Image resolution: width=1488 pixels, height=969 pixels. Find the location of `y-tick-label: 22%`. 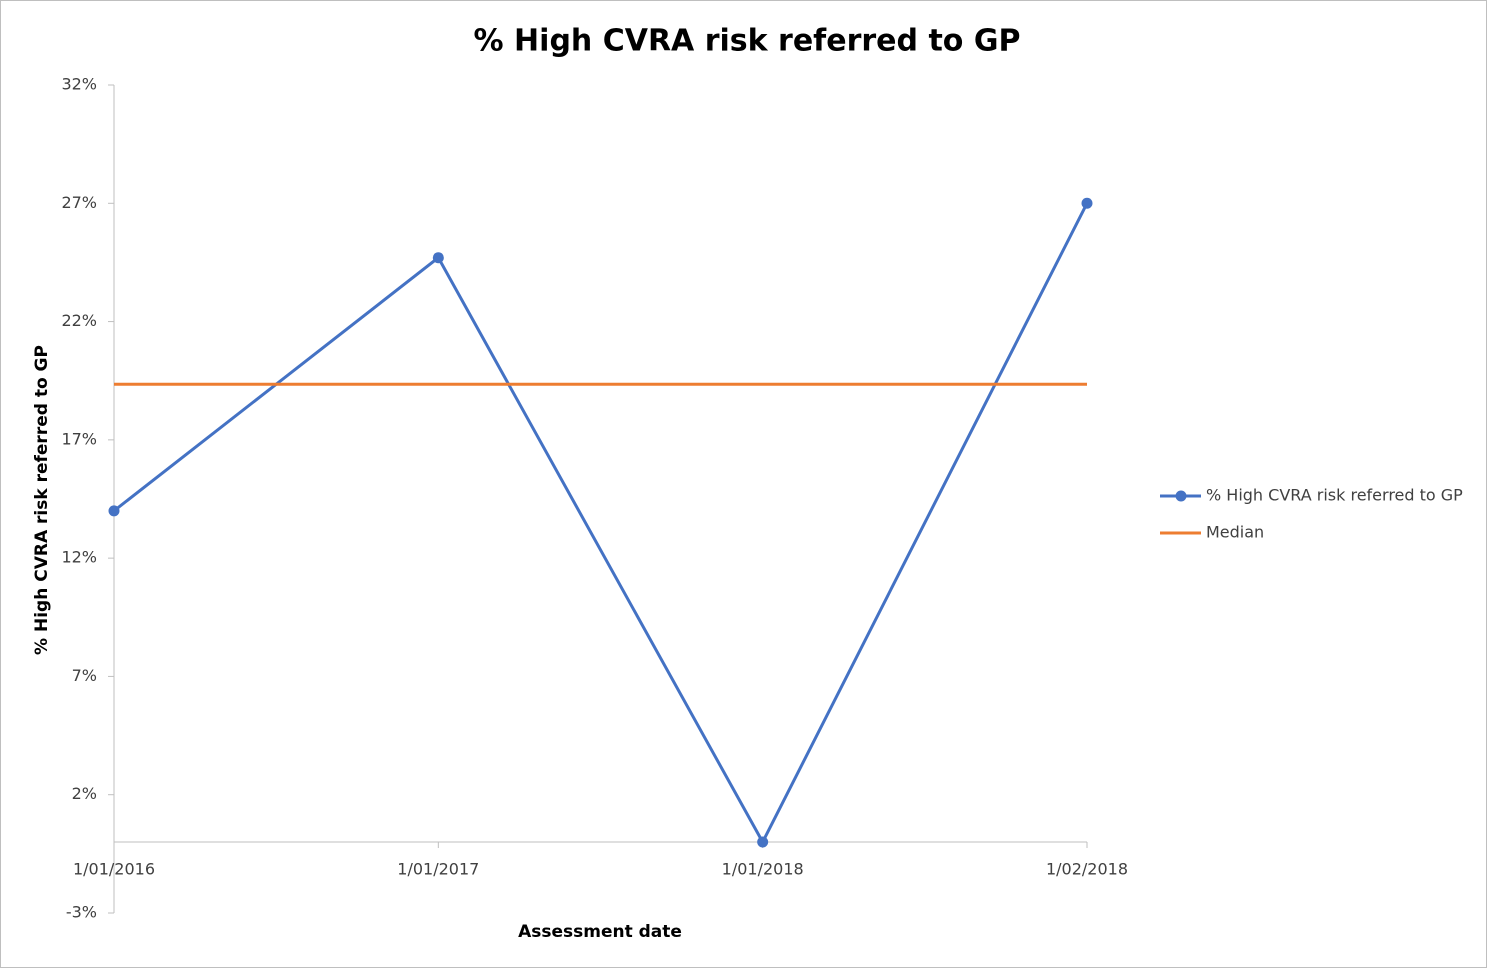

y-tick-label: 22% is located at coordinates (79, 320).